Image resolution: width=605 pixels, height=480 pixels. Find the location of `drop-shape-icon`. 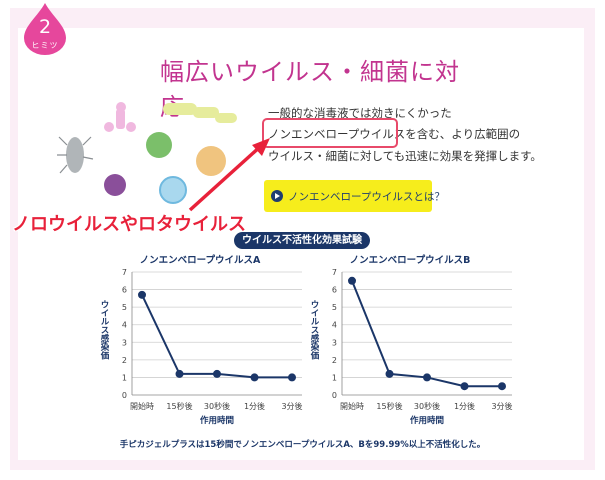

drop-shape-icon is located at coordinates (45, 29).